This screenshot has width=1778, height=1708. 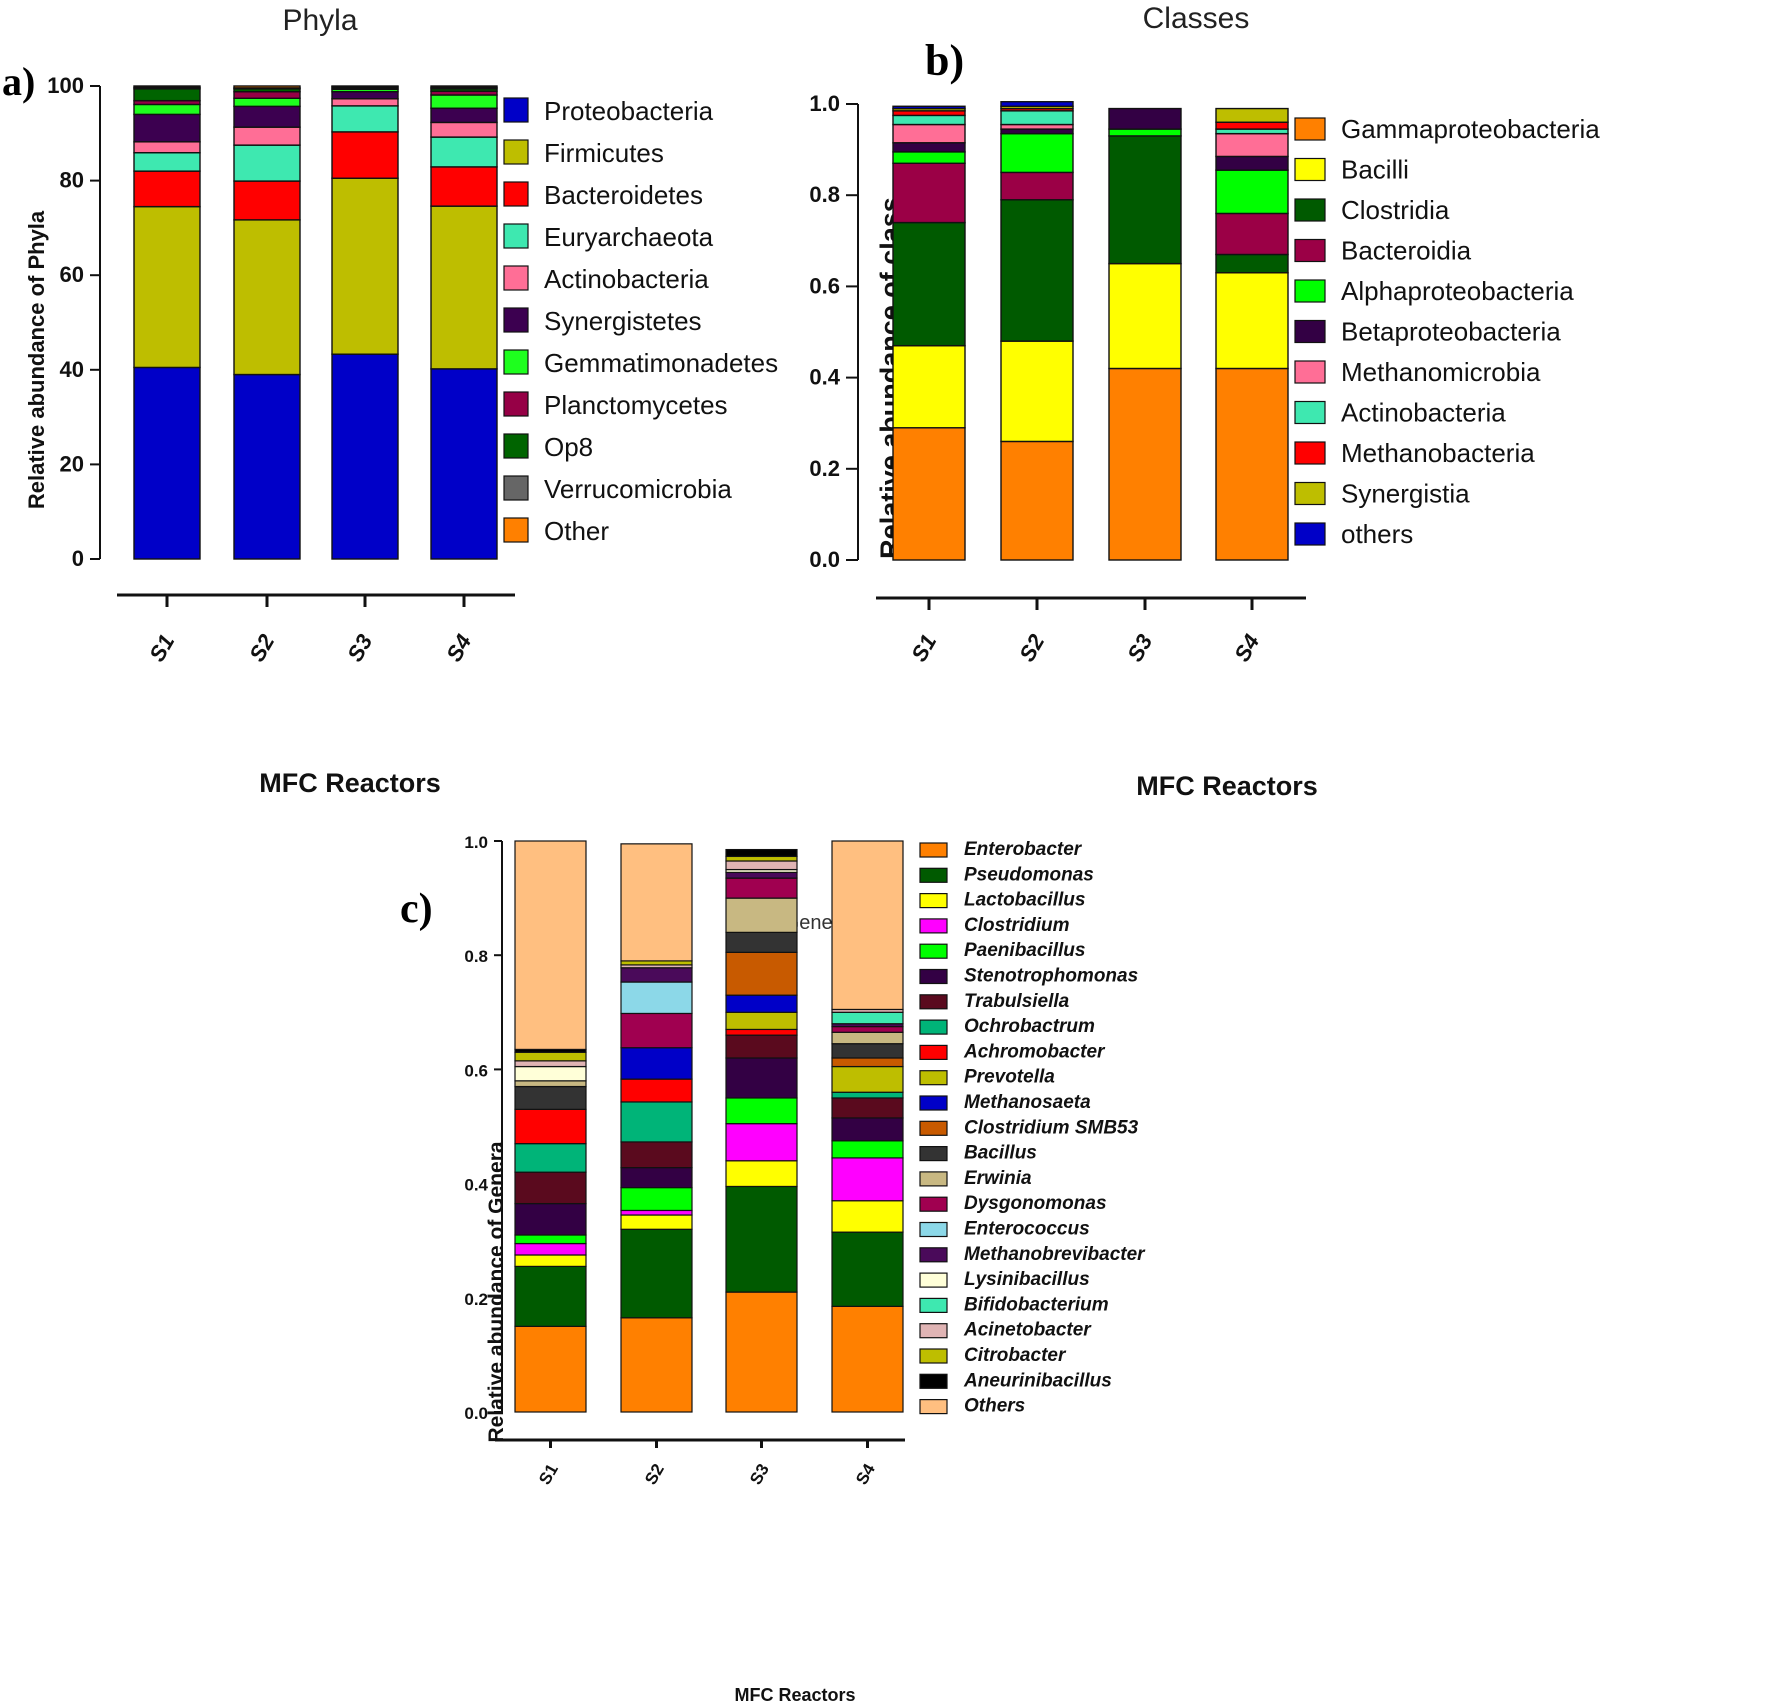 What do you see at coordinates (933, 1027) in the screenshot?
I see `legend-swatch-c-ochrobactrum` at bounding box center [933, 1027].